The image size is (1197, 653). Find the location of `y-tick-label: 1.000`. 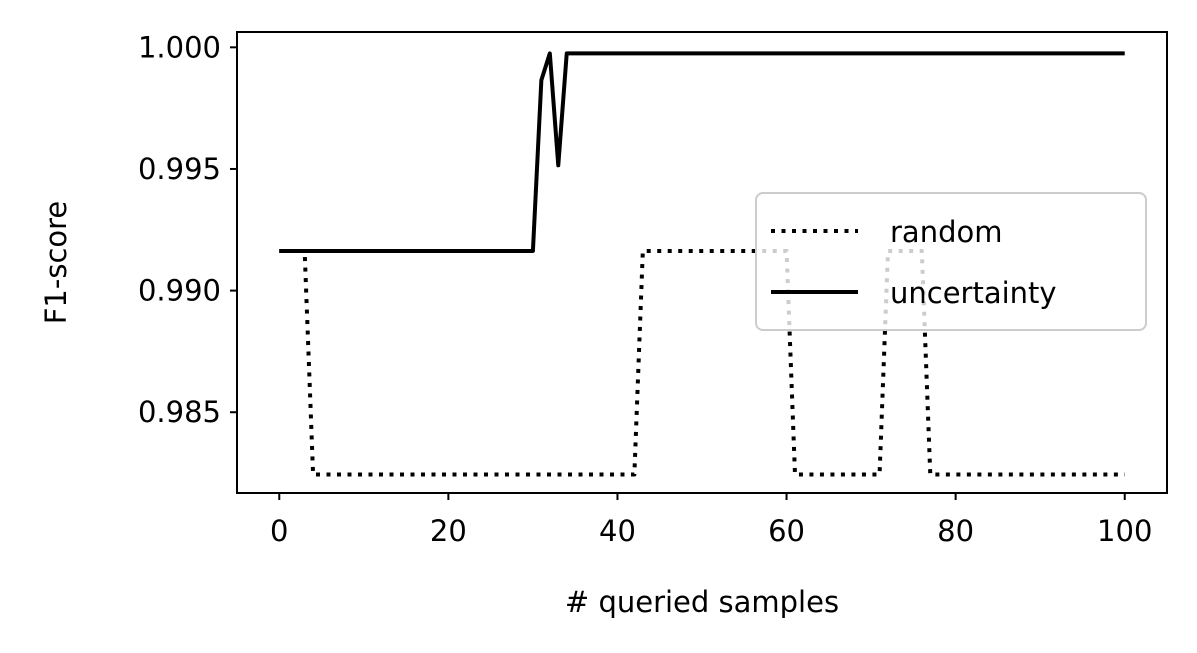

y-tick-label: 1.000 is located at coordinates (179, 47).